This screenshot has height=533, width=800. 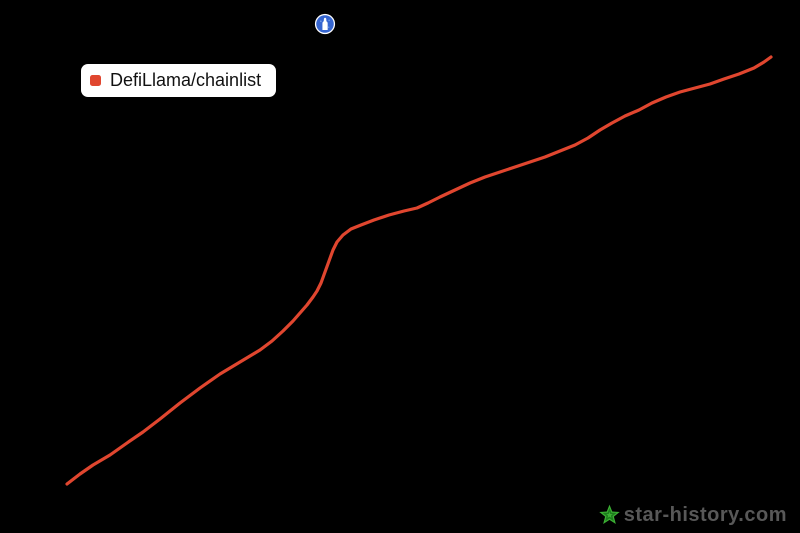 I want to click on star-inner-detail, so click(x=609, y=514).